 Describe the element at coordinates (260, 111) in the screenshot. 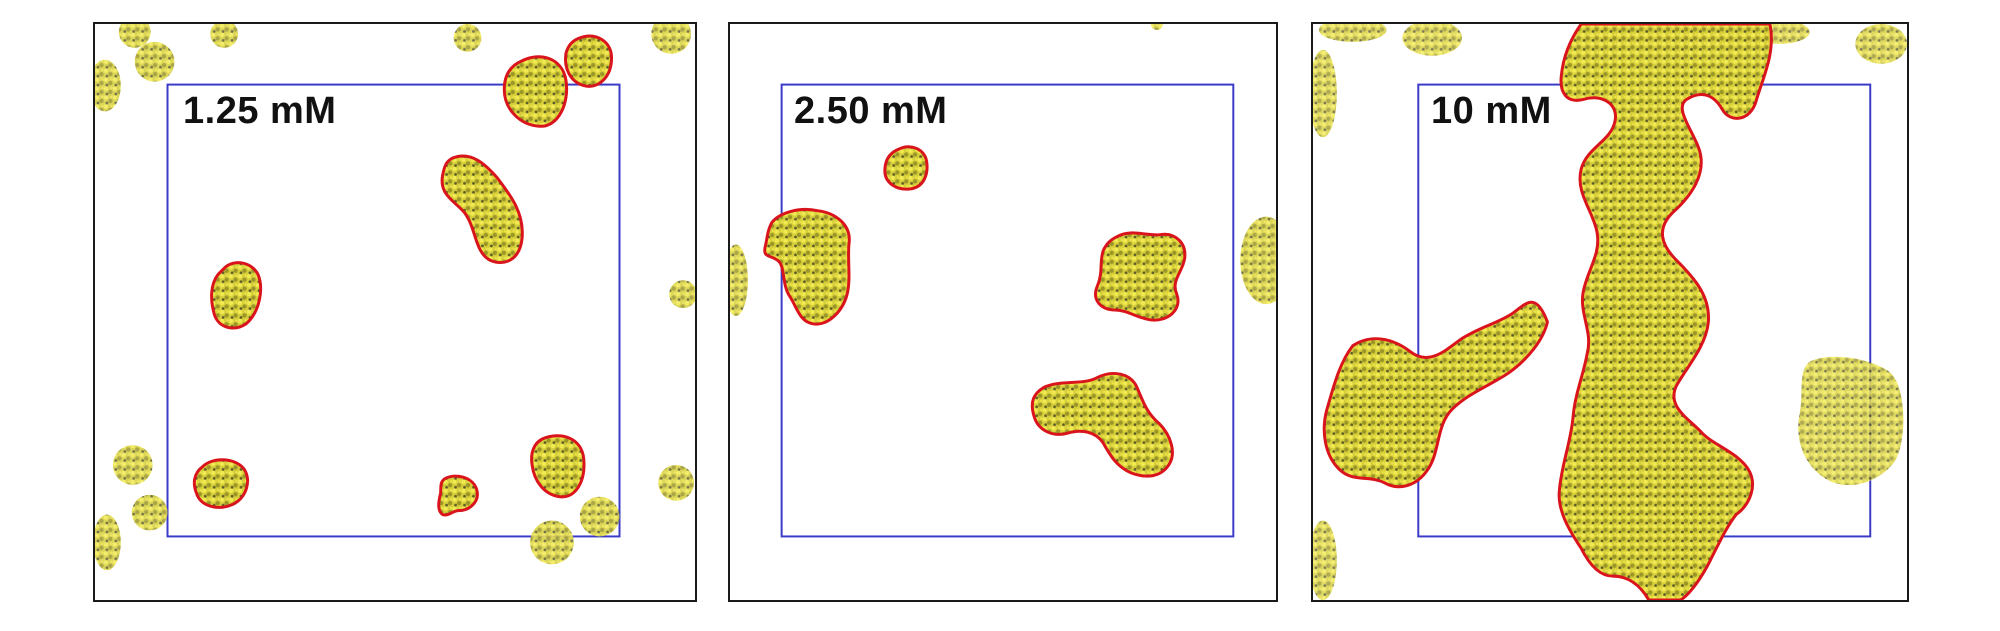

I see `concentration-label: 1.25 mM` at that location.